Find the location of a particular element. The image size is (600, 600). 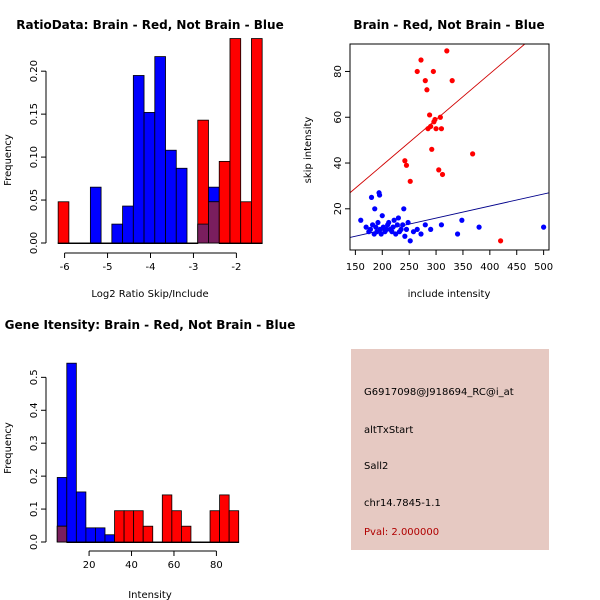

intensity-x-tick-label: 20 is located at coordinates (89, 565).